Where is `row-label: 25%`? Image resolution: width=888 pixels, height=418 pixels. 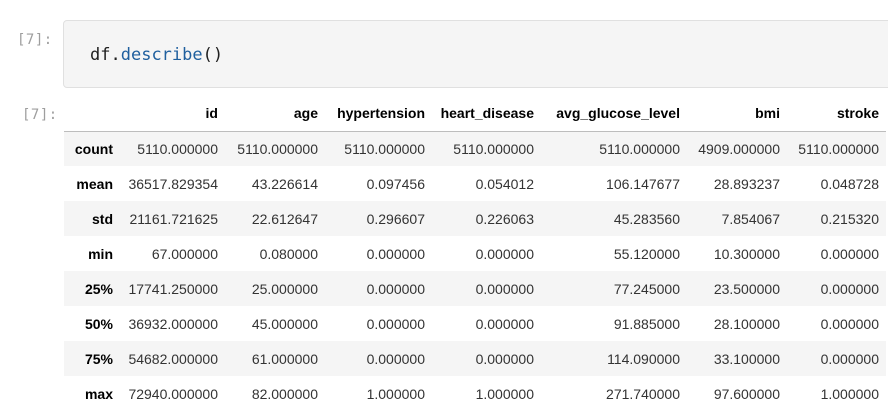
row-label: 25% is located at coordinates (98, 288).